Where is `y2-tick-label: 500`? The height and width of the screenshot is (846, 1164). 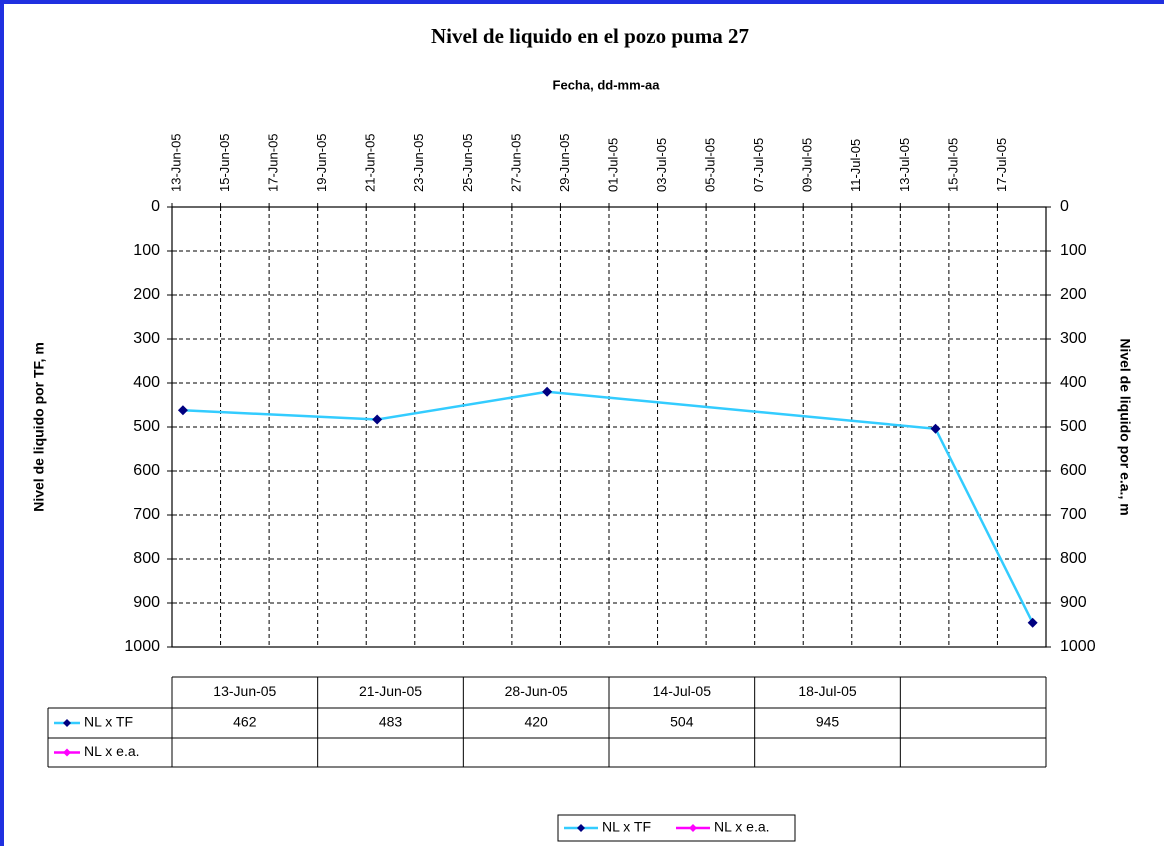 y2-tick-label: 500 is located at coordinates (1073, 426).